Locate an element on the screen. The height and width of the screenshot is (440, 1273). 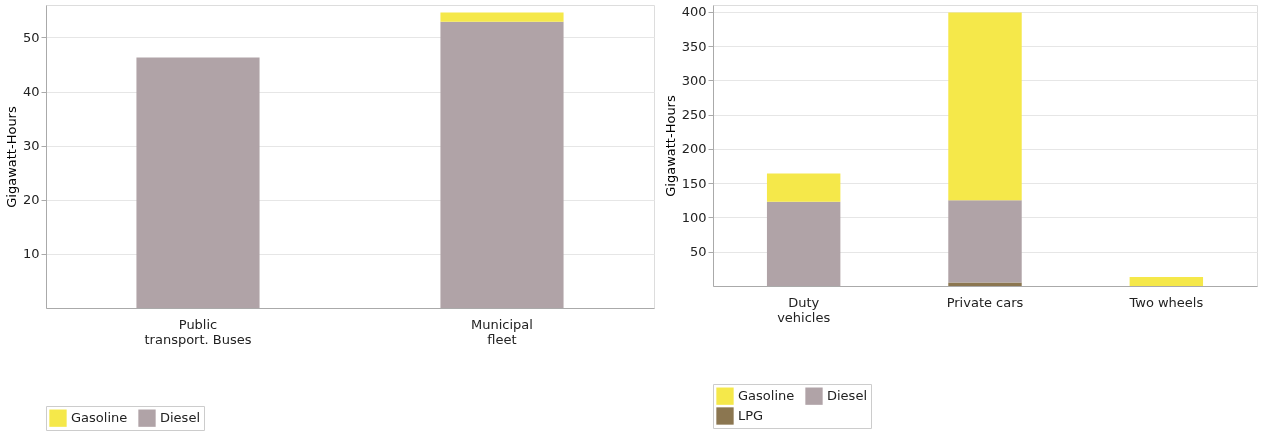
y-tick-label: 300 is located at coordinates (694, 80).